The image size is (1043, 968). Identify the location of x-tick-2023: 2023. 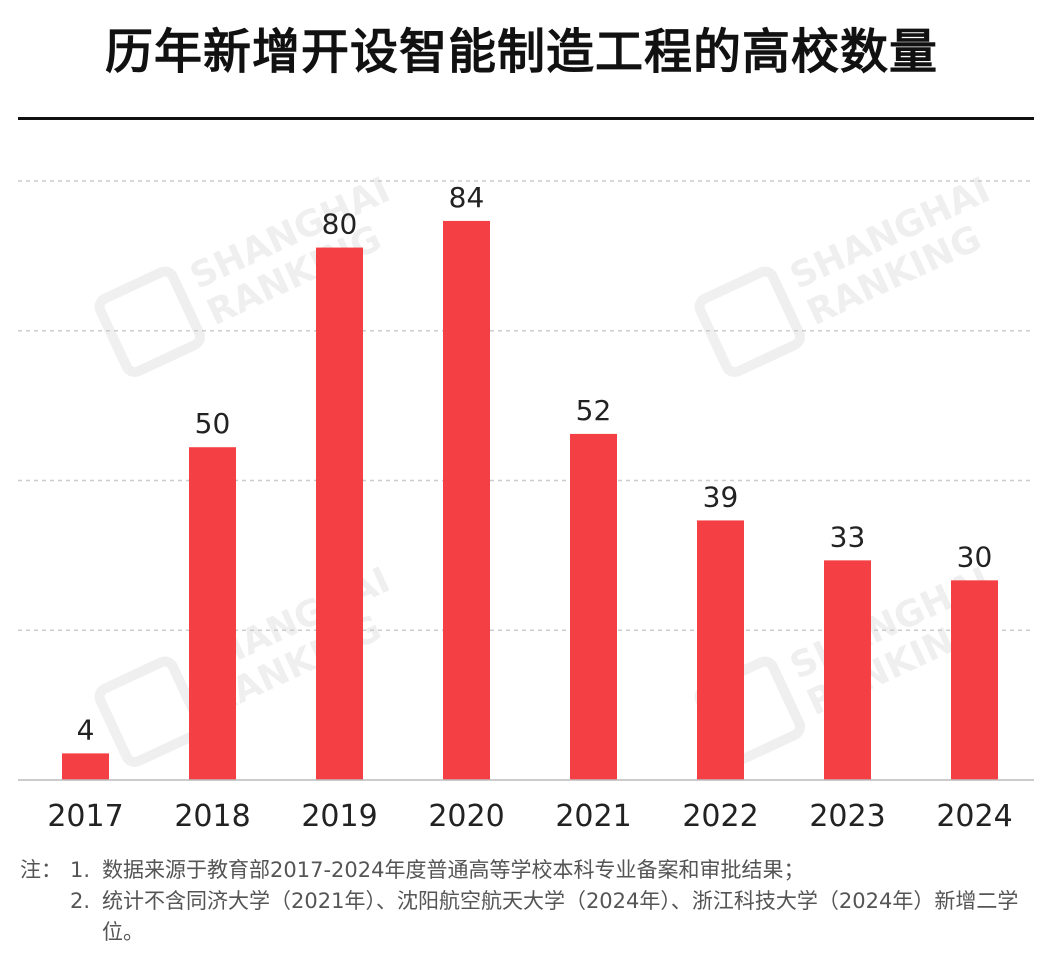
(847, 816).